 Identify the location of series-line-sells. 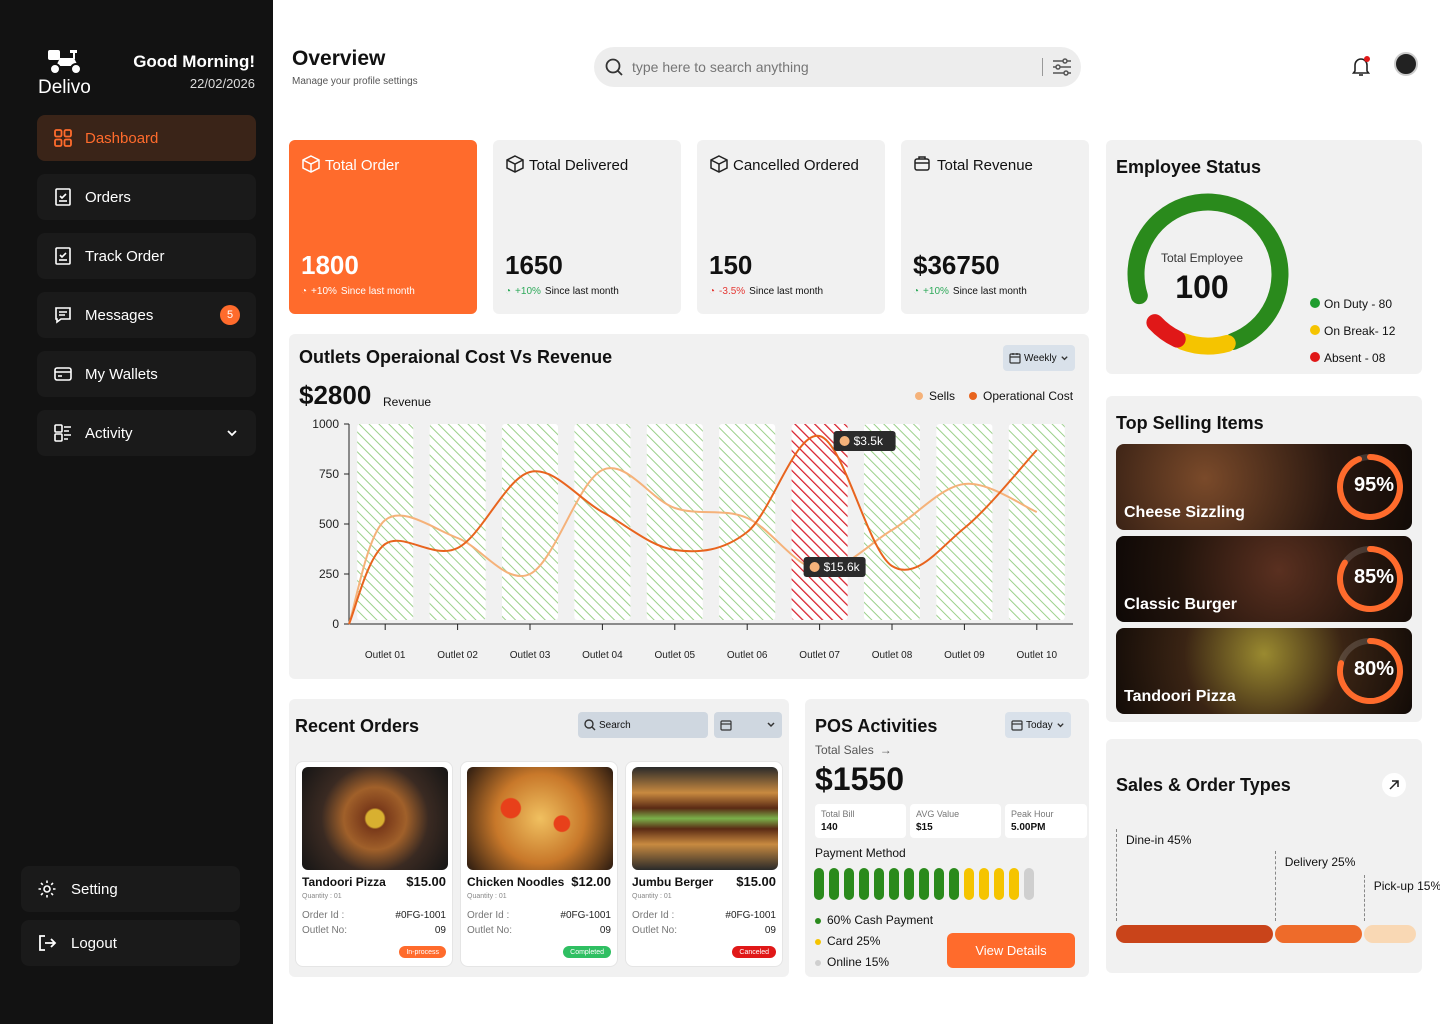
(693, 546).